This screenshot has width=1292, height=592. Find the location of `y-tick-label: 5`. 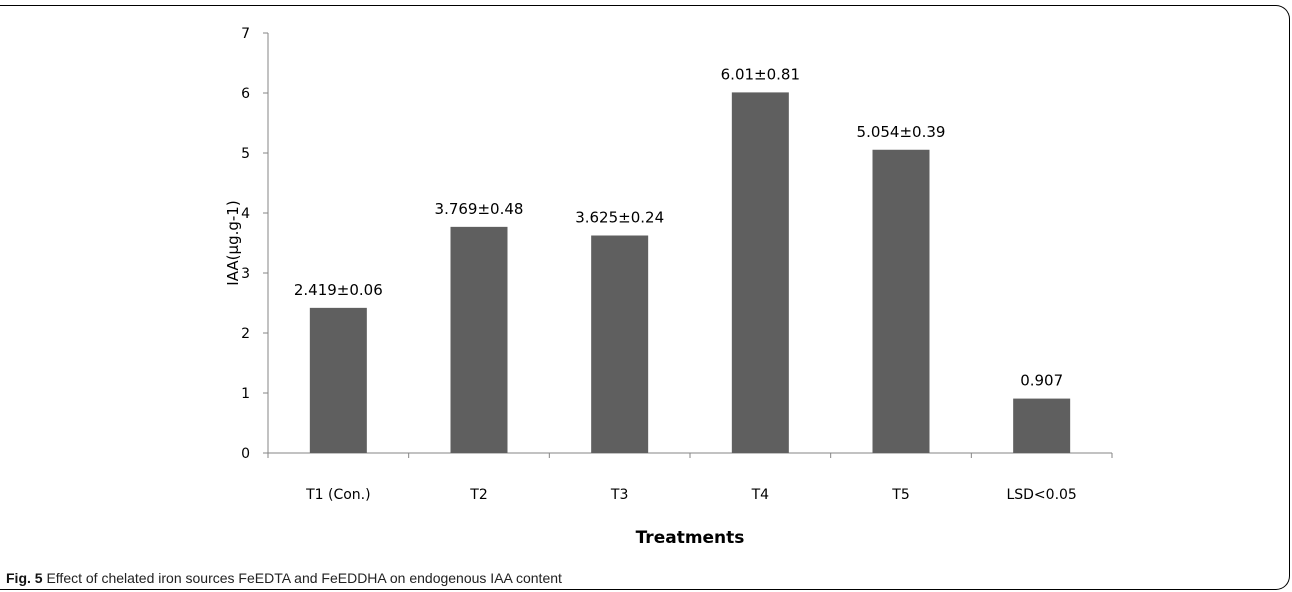

y-tick-label: 5 is located at coordinates (245, 154).